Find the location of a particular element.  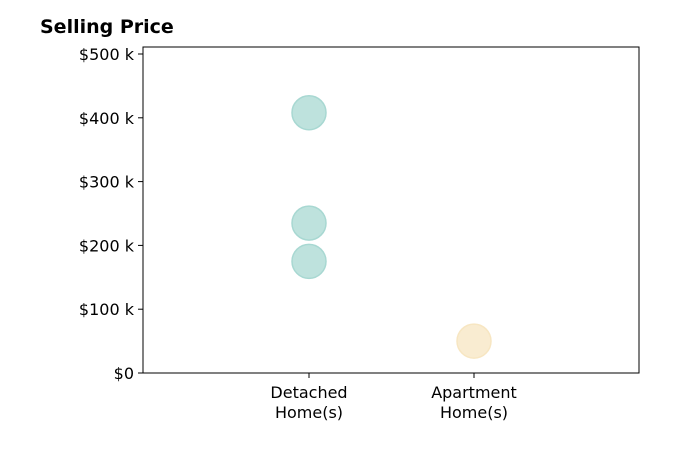

y-tick-label: $300 k is located at coordinates (107, 182).